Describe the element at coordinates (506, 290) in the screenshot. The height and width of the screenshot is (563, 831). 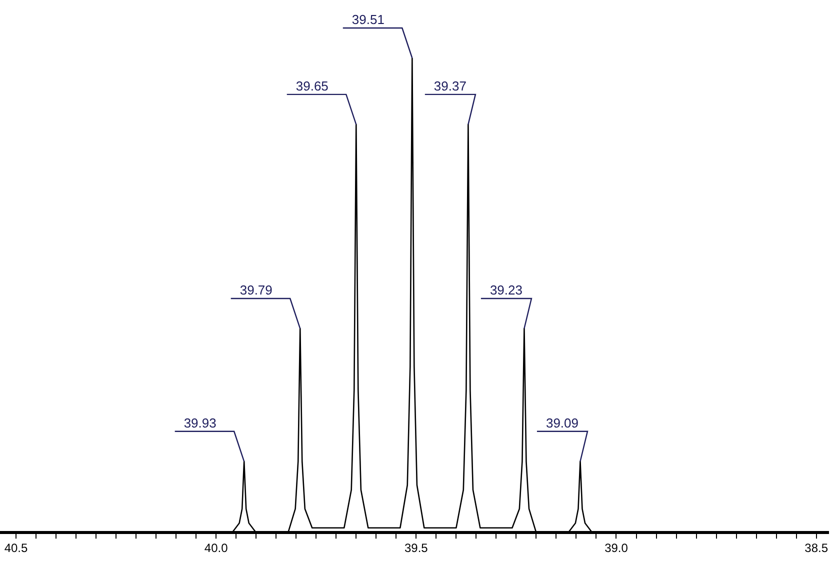
I see `annotation: 39.23` at that location.